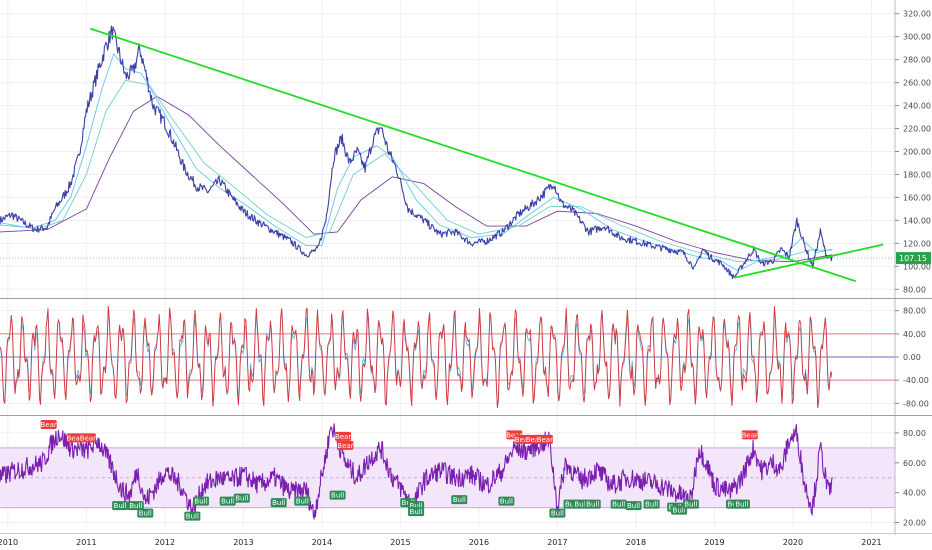 The image size is (932, 550). I want to click on y-tick-label: 60.00, so click(914, 463).